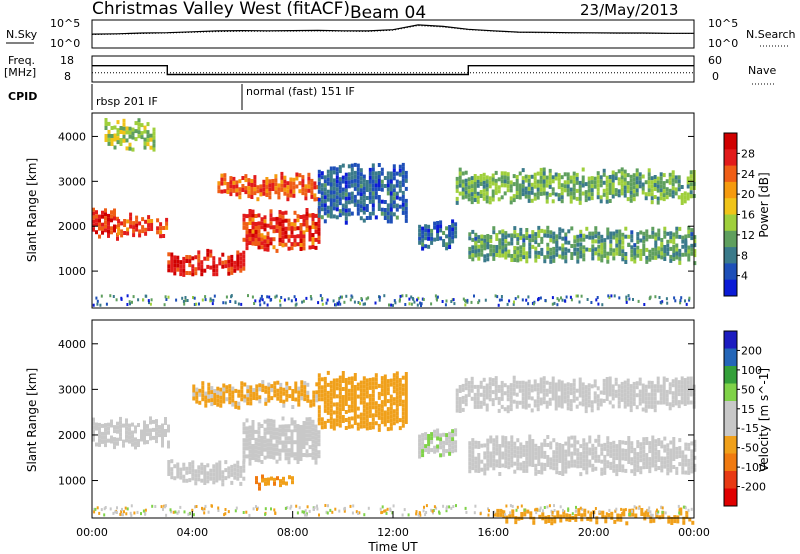  I want to click on cpid-segment-1: rbsp 201 IF, so click(127, 101).